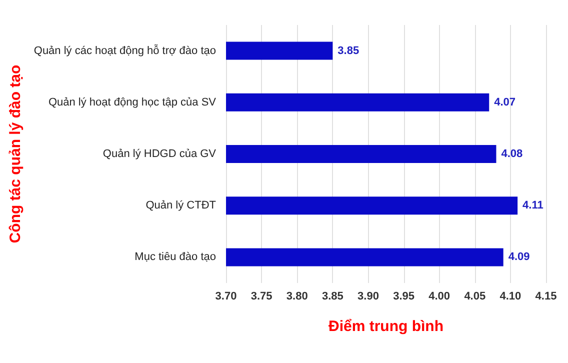 Image resolution: width=568 pixels, height=363 pixels. Describe the element at coordinates (439, 296) in the screenshot. I see `x-tick-label: 4.00` at that location.